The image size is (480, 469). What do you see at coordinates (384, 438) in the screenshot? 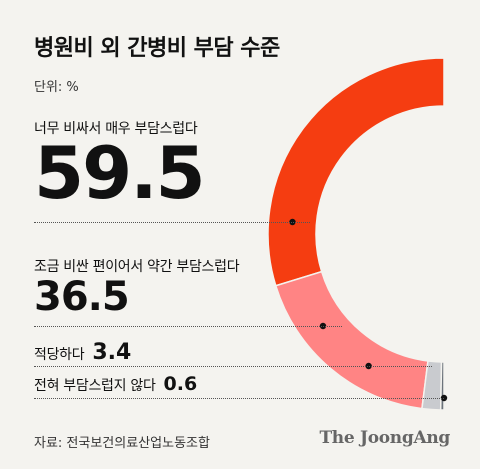
I see `brand-logo: The JoongAng` at bounding box center [384, 438].